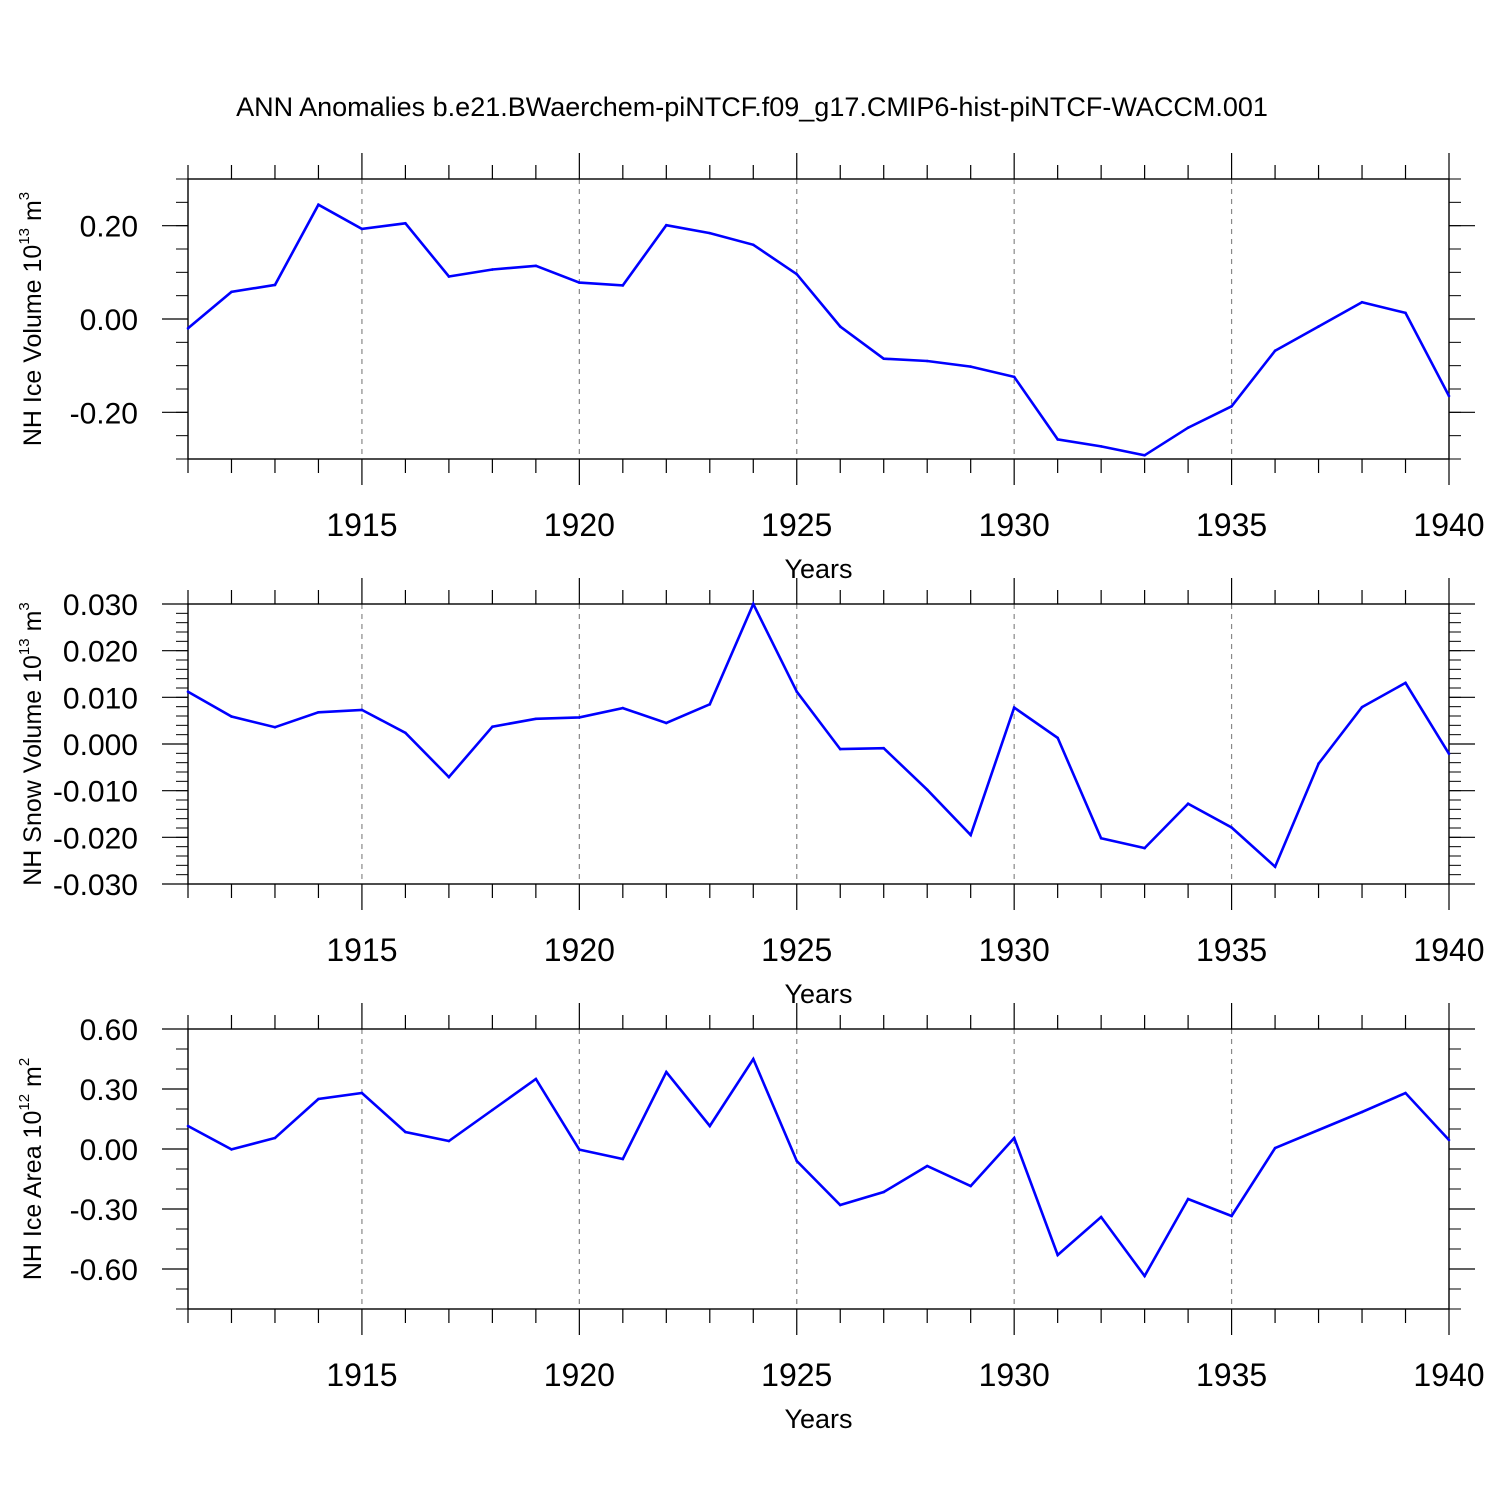 This screenshot has width=1500, height=1500. I want to click on series-line-ice-volume, so click(819, 329).